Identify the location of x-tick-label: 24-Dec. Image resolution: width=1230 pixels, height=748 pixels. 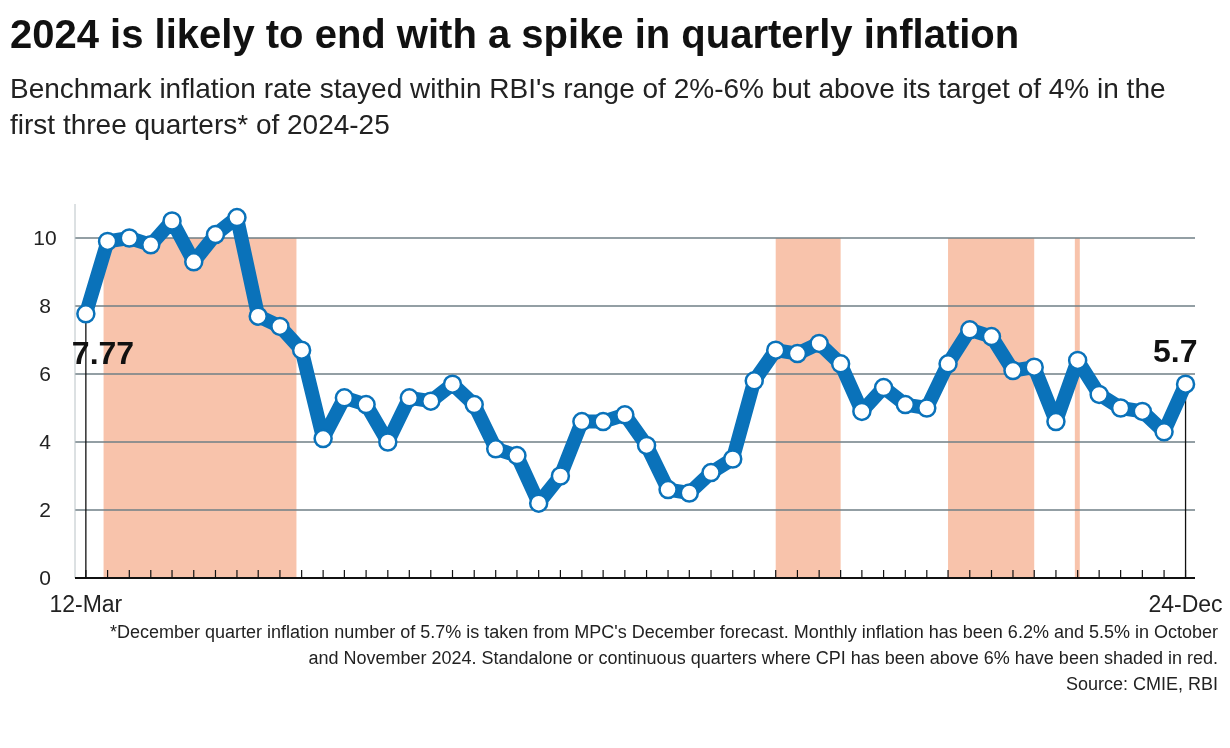
(1185, 604).